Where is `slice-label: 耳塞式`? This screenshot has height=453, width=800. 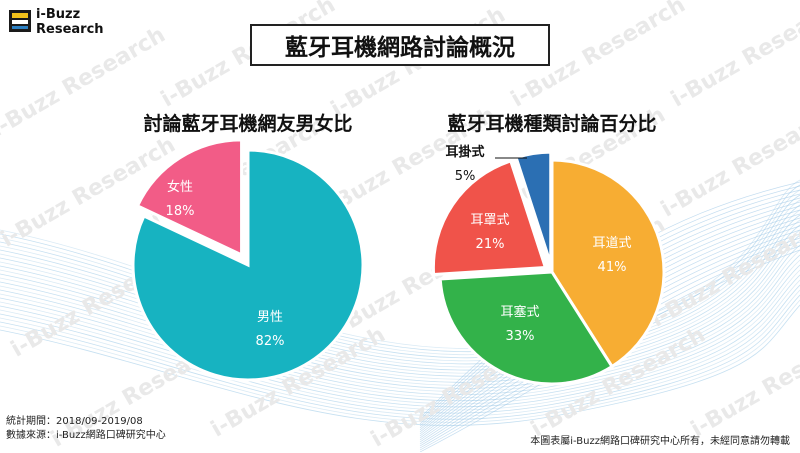 slice-label: 耳塞式 is located at coordinates (519, 312).